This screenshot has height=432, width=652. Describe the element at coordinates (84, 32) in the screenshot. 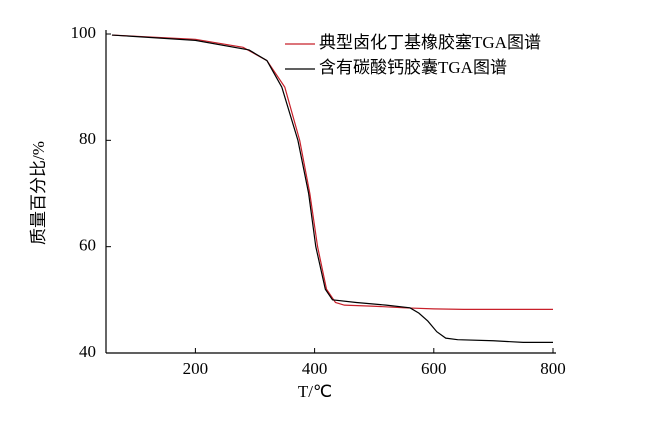

I see `y-tick-label: 100` at that location.